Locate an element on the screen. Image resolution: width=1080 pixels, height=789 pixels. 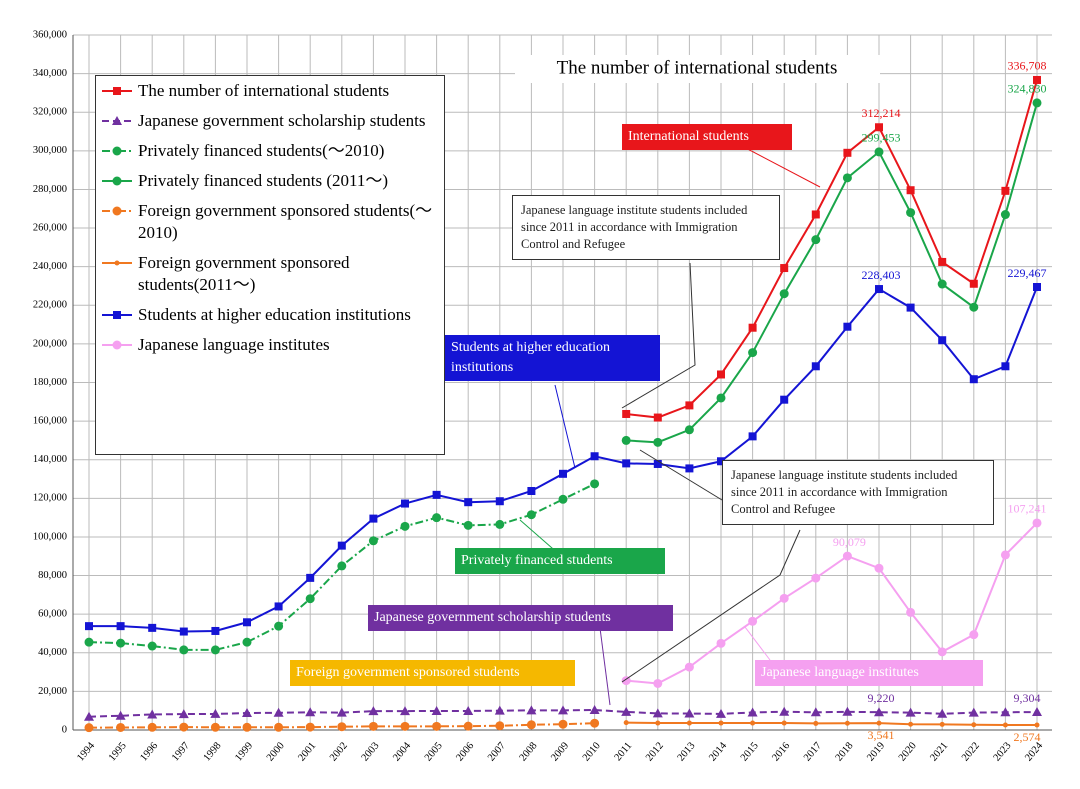
data-label: 228,403 is located at coordinates (881, 275).